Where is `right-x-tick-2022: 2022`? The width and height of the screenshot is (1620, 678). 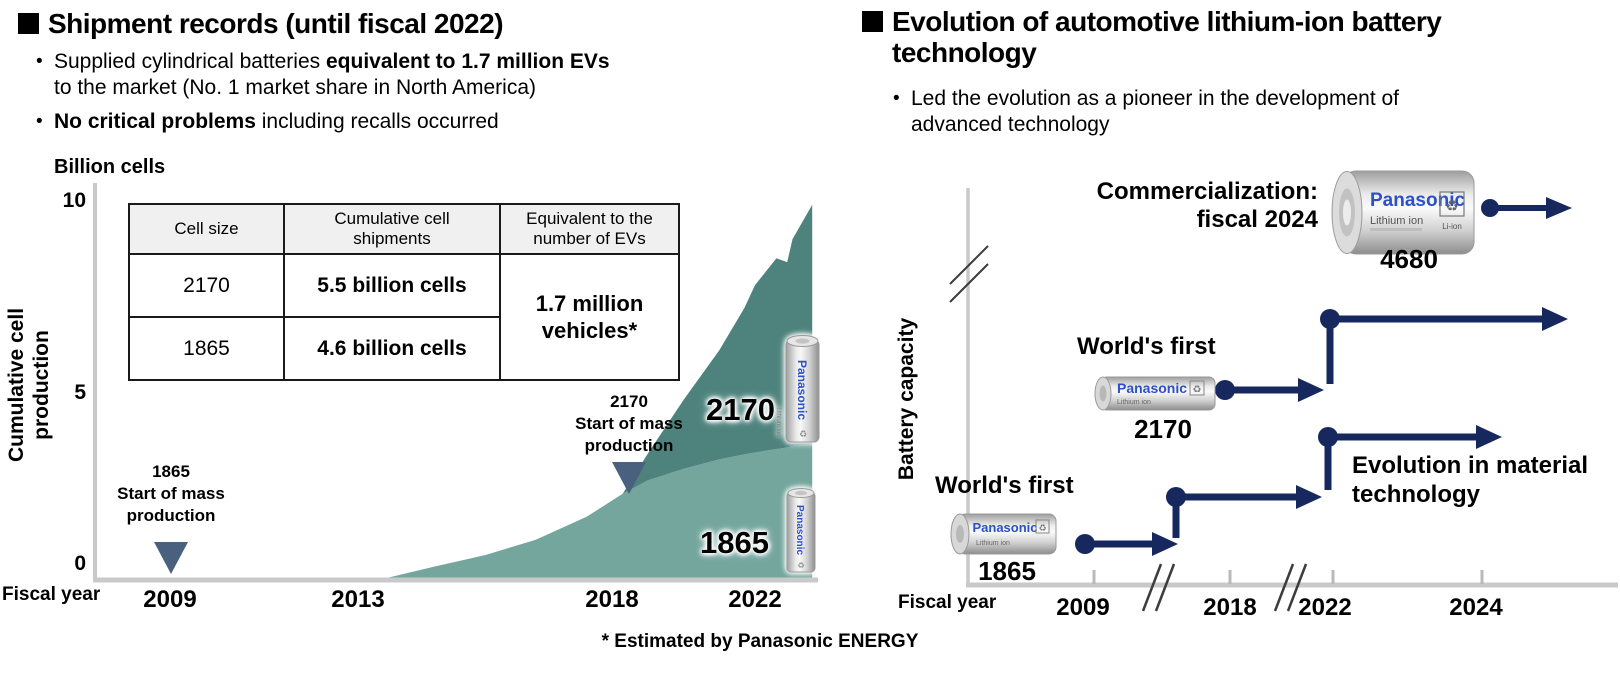
right-x-tick-2022: 2022 is located at coordinates (1325, 607).